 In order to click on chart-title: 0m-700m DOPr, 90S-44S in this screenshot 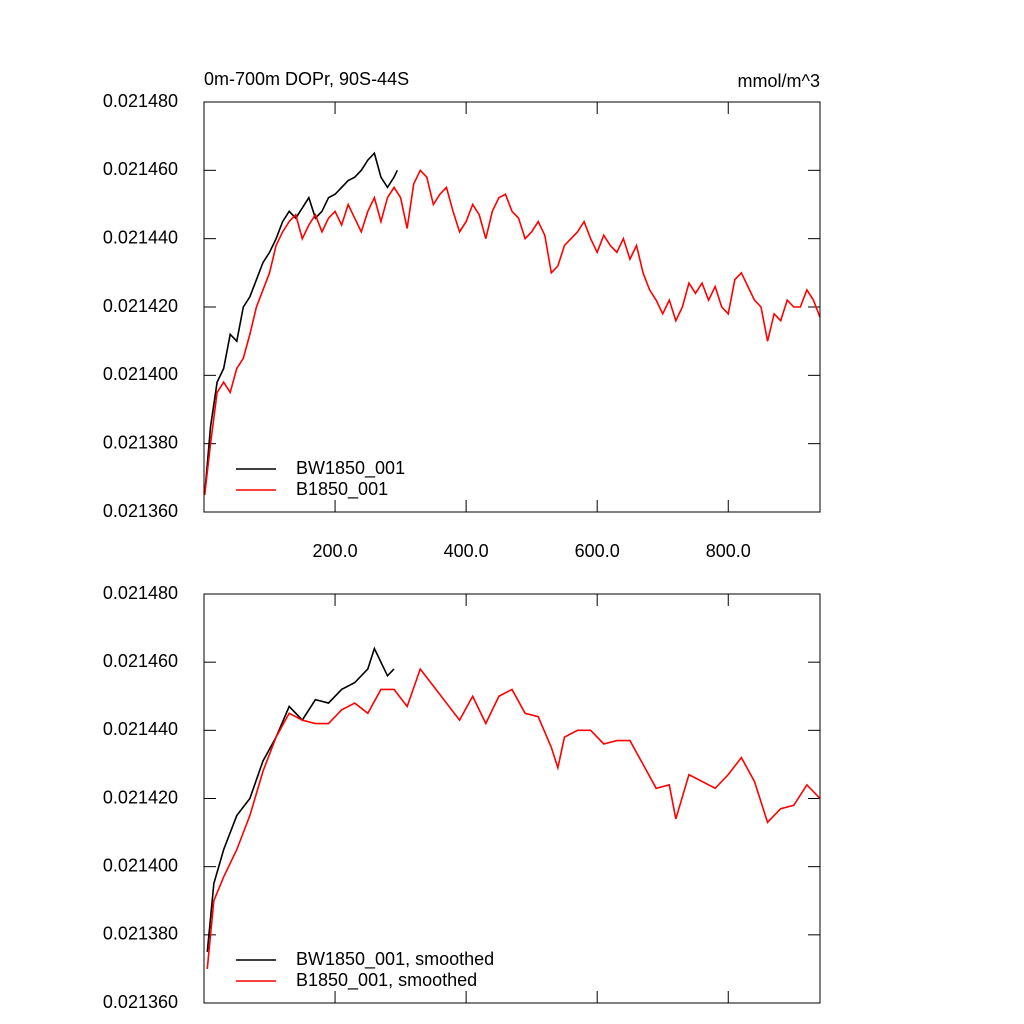, I will do `click(306, 79)`.